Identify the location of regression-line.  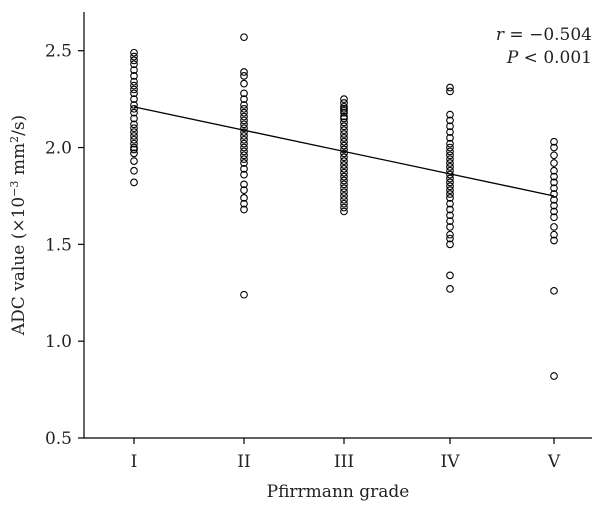
(344, 151).